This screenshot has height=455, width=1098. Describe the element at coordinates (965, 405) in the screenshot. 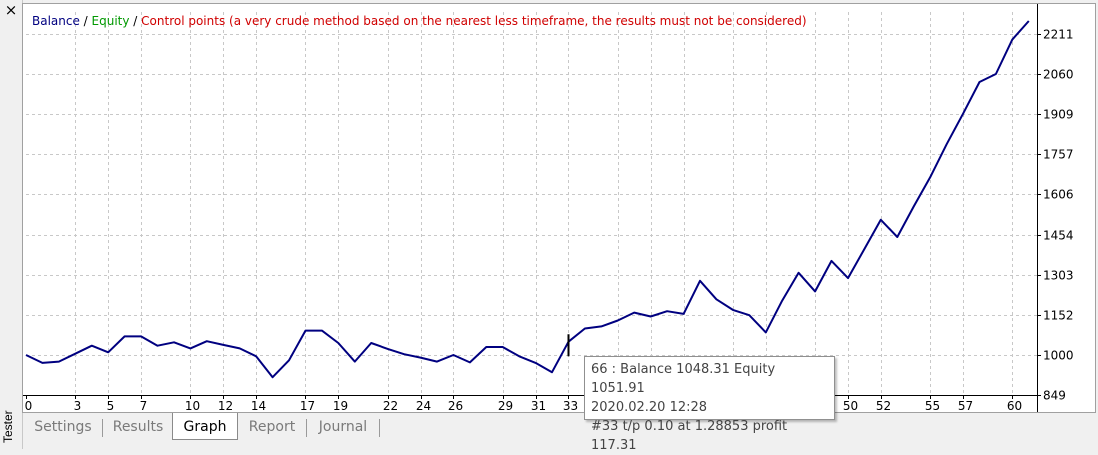

I see `x-tick-label: 57` at that location.